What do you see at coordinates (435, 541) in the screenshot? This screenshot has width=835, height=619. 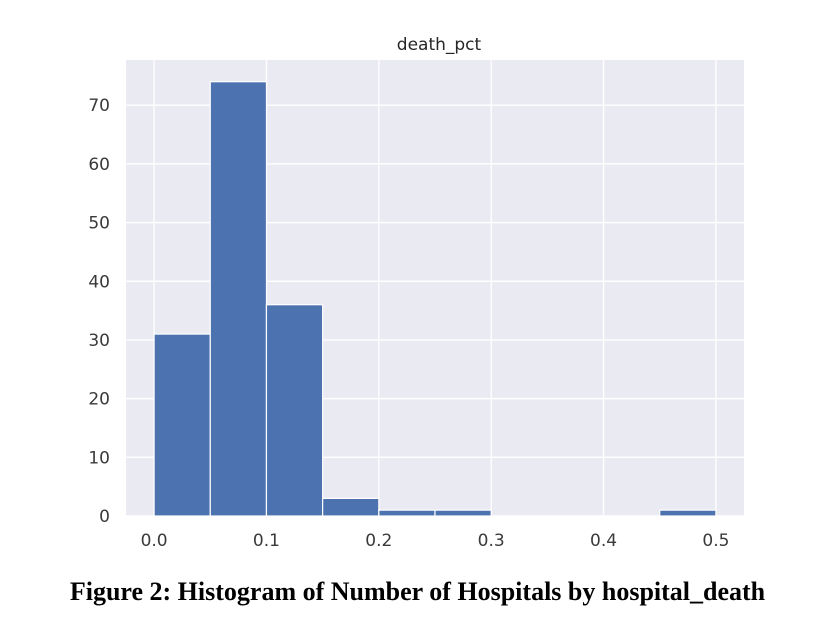 I see `x-axis-ticks: 0.0 0.1 0.2 0.3 0.4 0.5` at bounding box center [435, 541].